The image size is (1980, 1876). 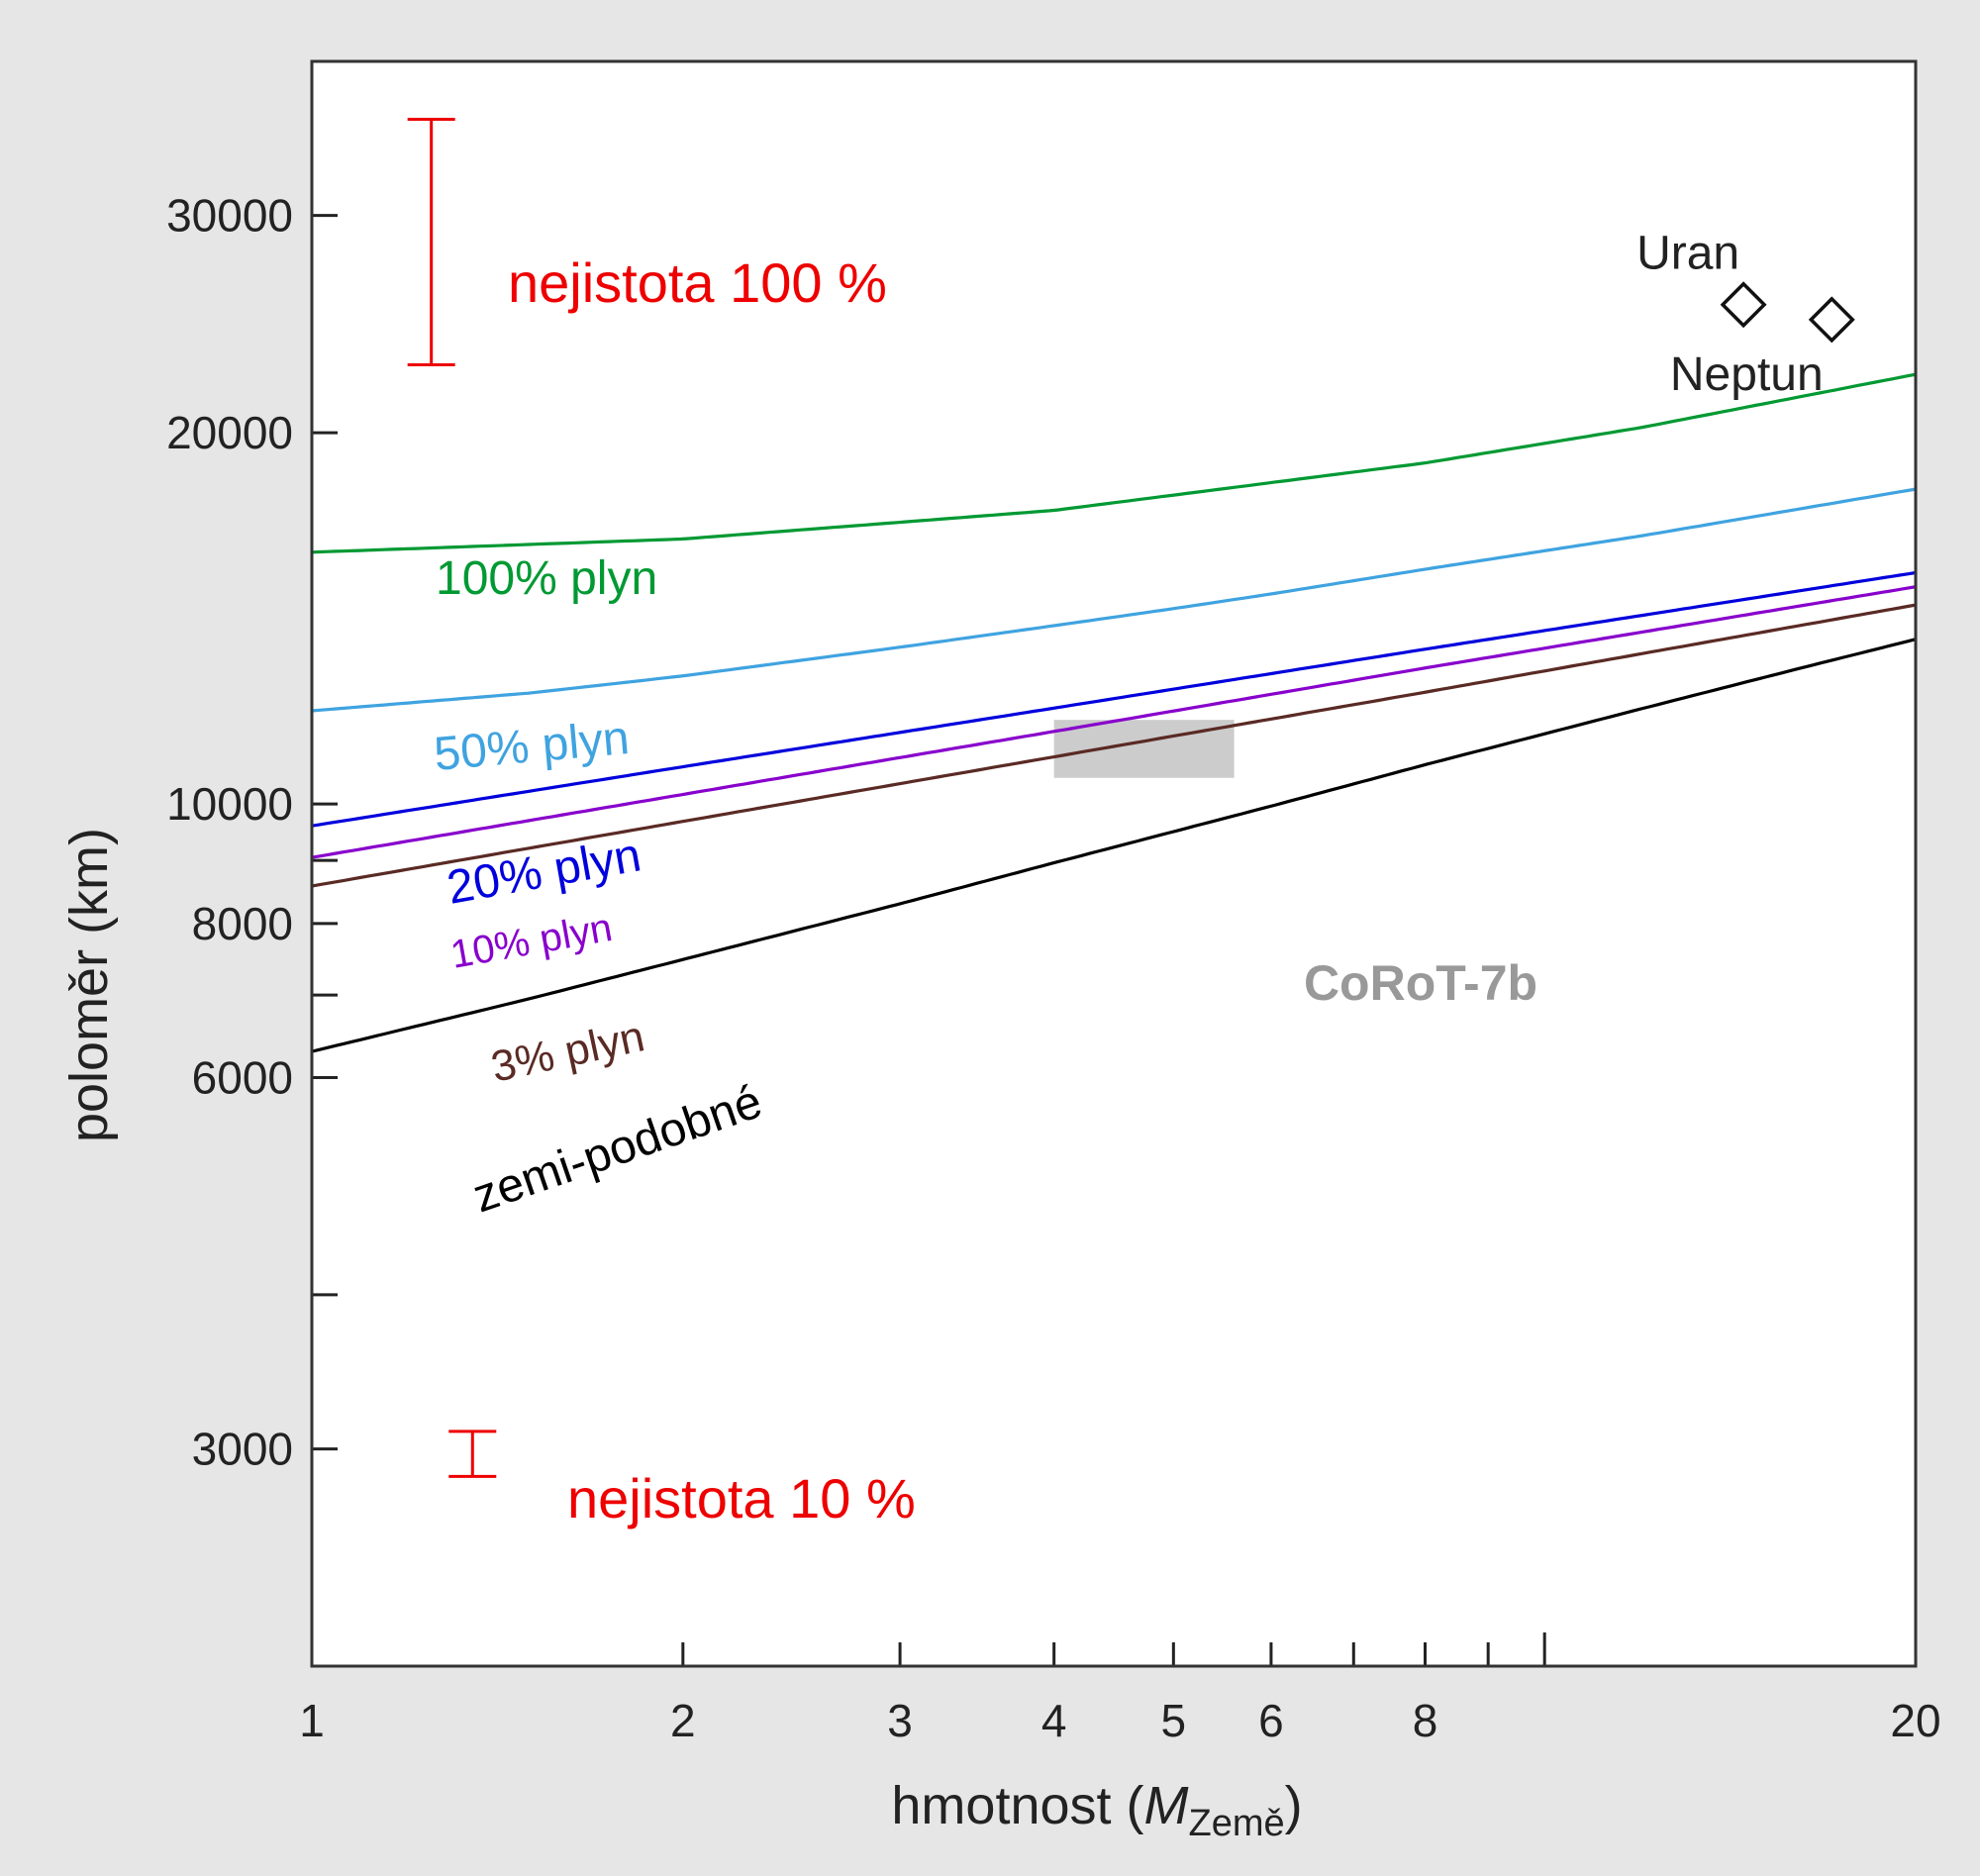 I want to click on series-line-50pct-plyn, so click(x=1114, y=600).